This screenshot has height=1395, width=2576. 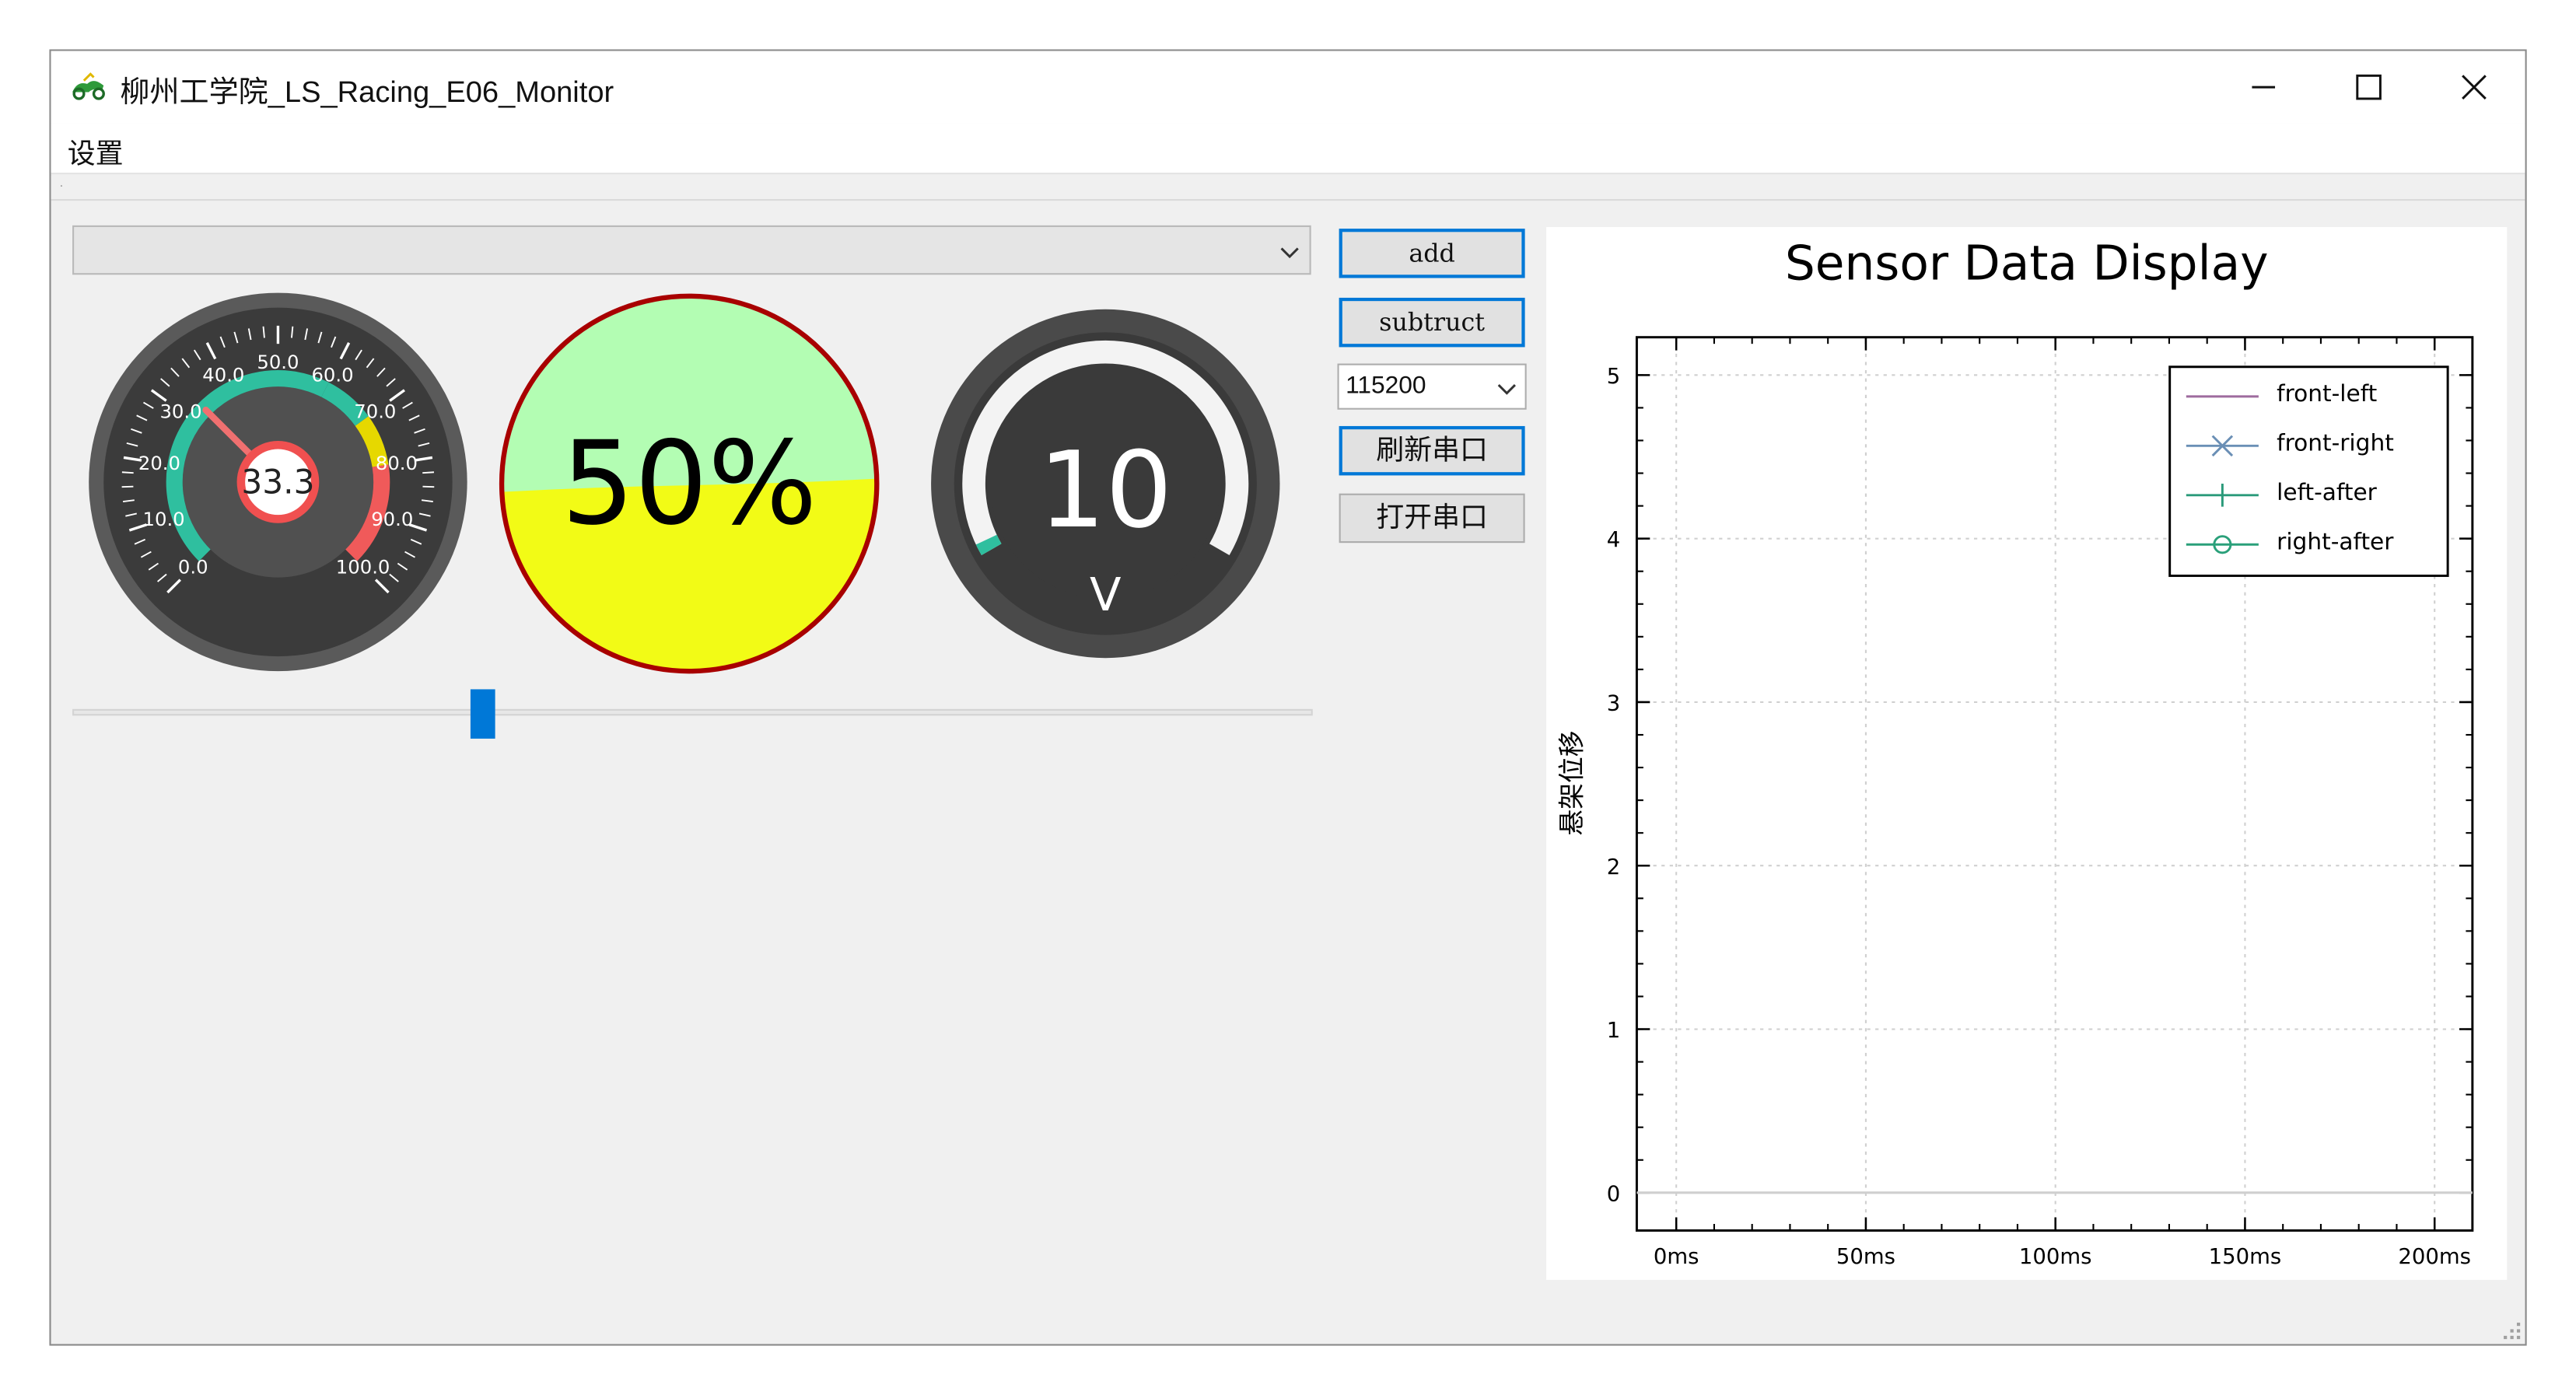 What do you see at coordinates (1676, 1257) in the screenshot?
I see `chart-x-tick-label: 0ms` at bounding box center [1676, 1257].